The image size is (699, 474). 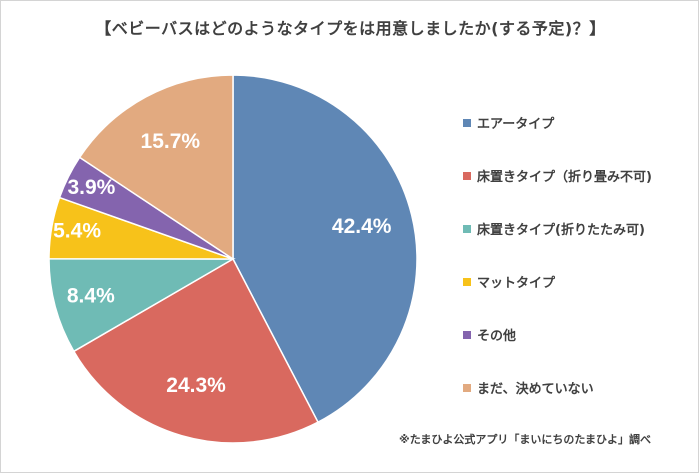 I want to click on data-label-other: 3.9%, so click(x=91, y=187).